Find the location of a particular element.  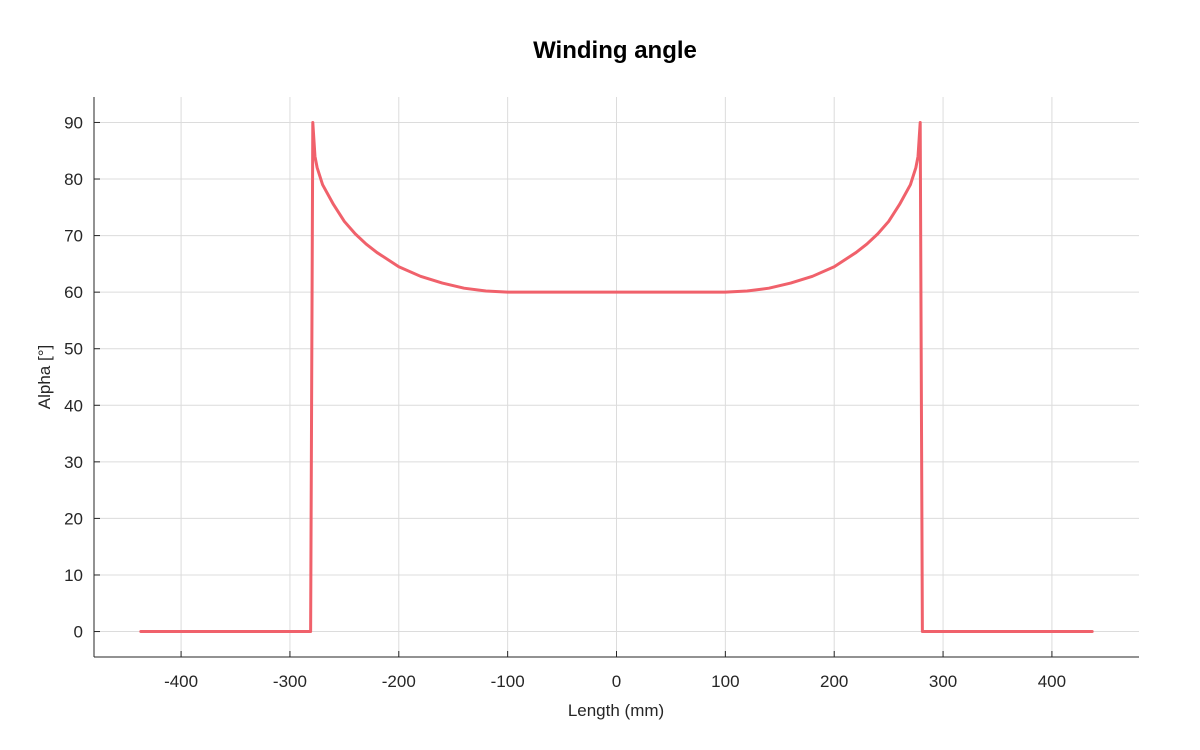

y-tick-label: 60 is located at coordinates (73, 292).